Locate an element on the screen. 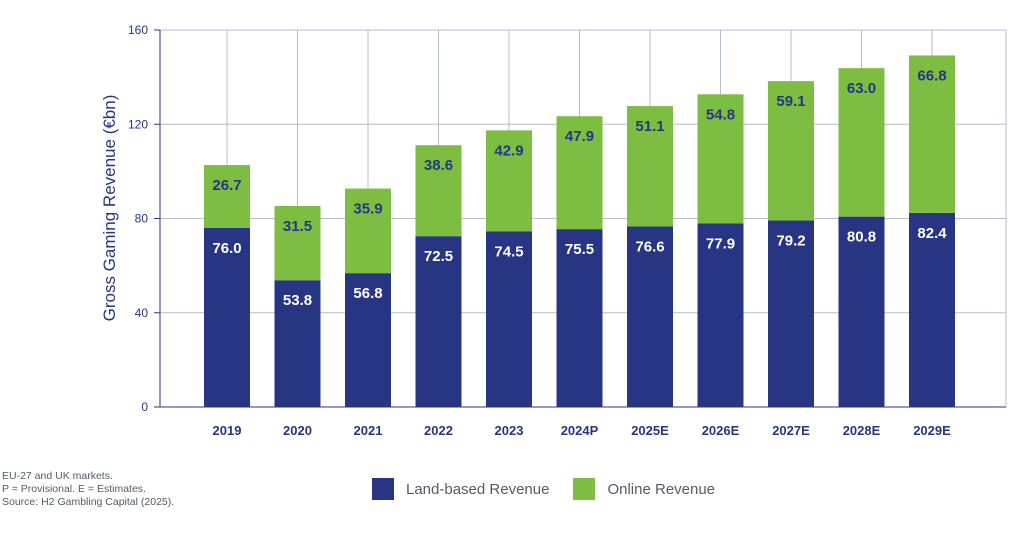 This screenshot has height=541, width=1024. data-label-land-based: 79.2 is located at coordinates (790, 240).